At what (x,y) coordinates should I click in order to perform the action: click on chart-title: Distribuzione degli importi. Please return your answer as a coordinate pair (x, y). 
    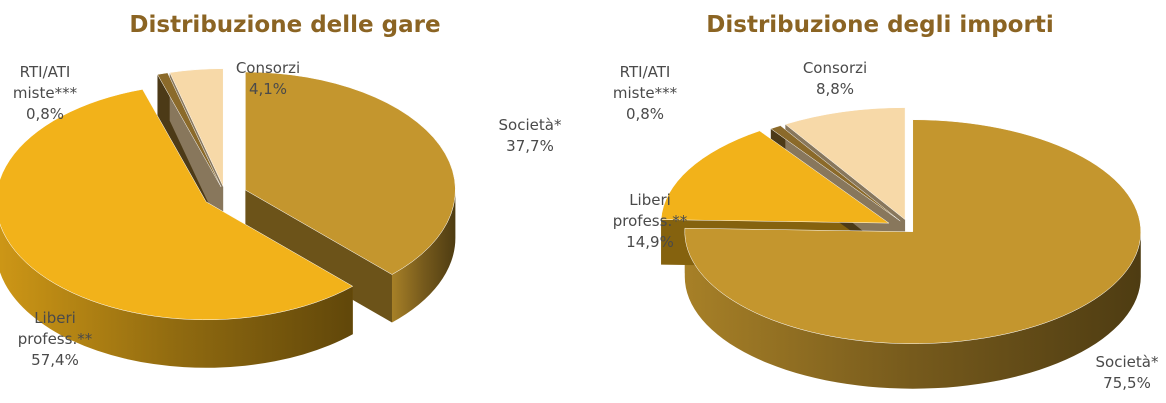
    Looking at the image, I should click on (880, 25).